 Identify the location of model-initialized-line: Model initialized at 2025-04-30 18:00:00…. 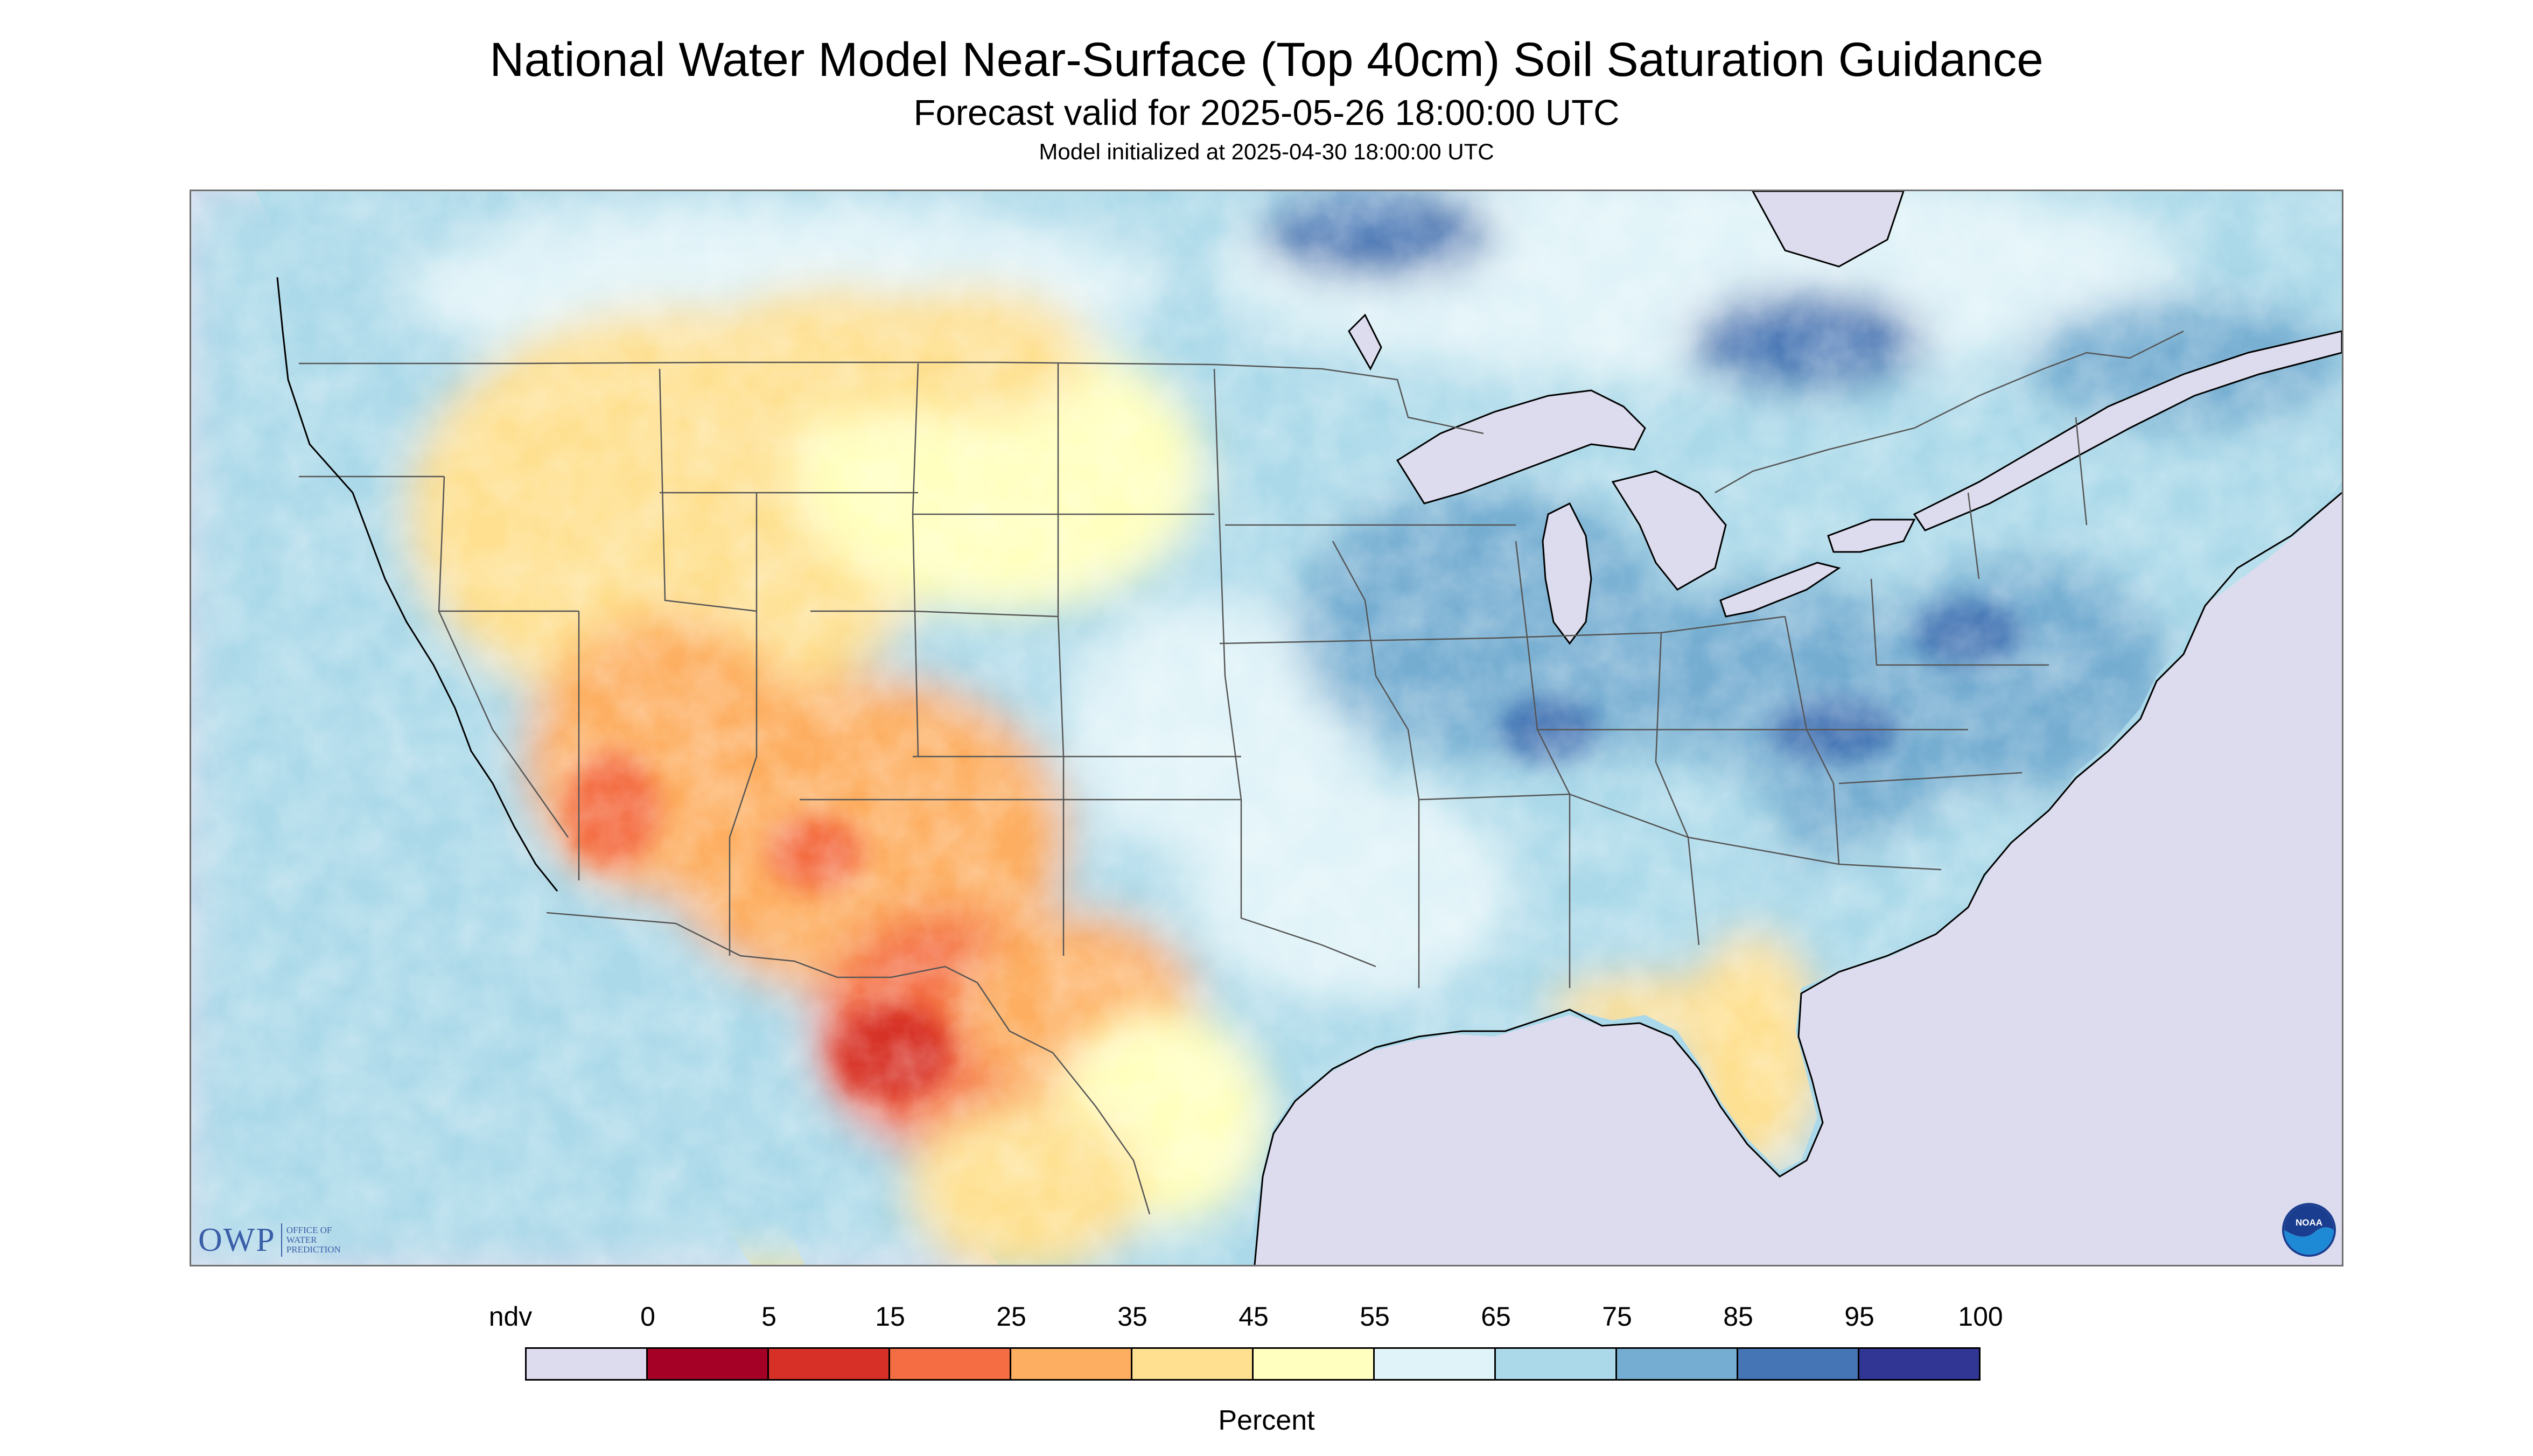
(1266, 151).